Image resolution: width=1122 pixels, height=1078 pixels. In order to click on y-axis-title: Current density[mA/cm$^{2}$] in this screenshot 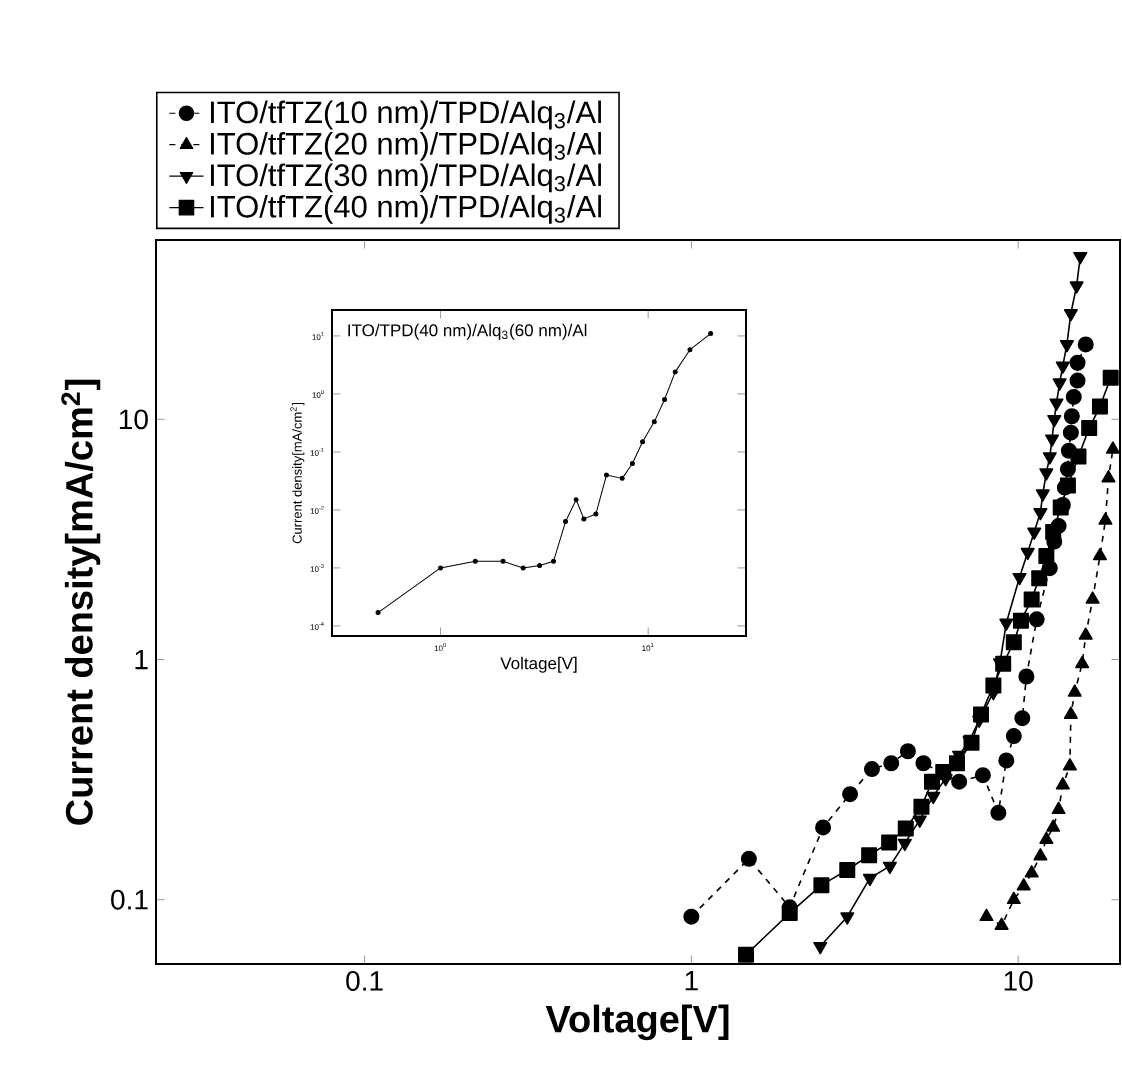, I will do `click(81, 602)`.